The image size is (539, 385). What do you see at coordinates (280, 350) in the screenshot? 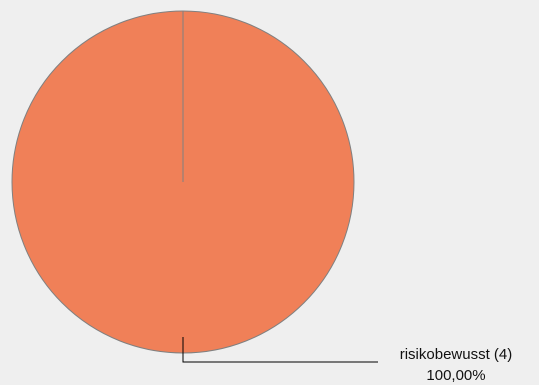
I see `pie-leader-line` at bounding box center [280, 350].